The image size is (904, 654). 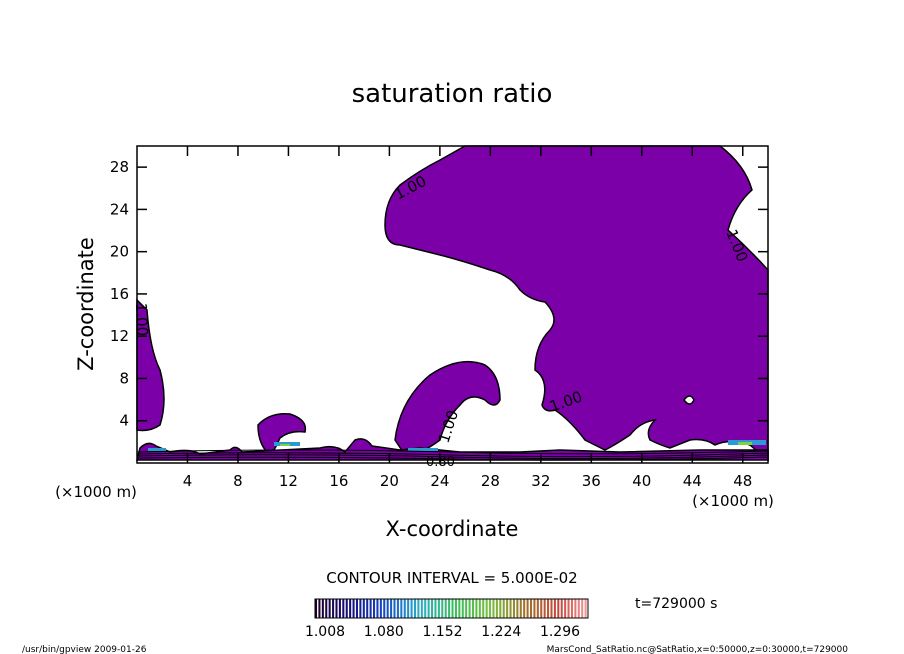 What do you see at coordinates (124, 421) in the screenshot?
I see `y-tick-label: 4` at bounding box center [124, 421].